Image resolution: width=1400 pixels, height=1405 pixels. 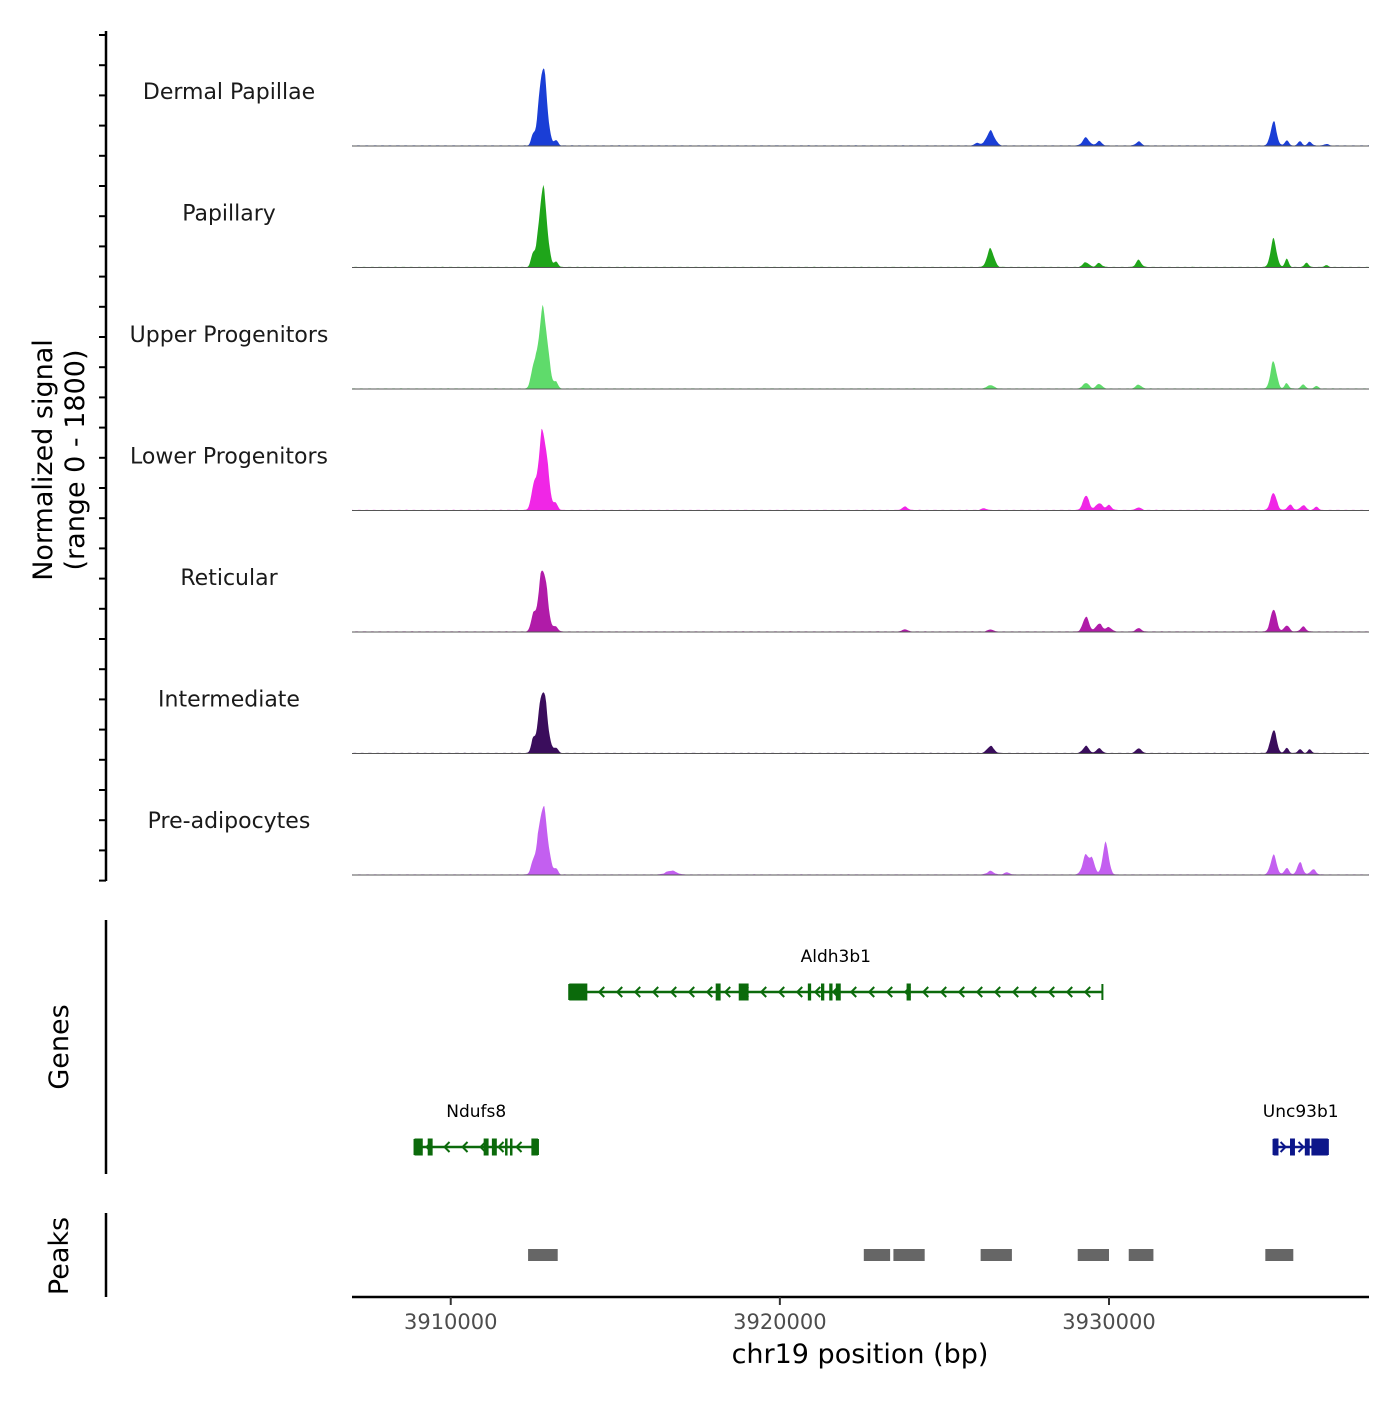 I want to click on gene-unc93b1: Unc93b1, so click(x=1301, y=1129).